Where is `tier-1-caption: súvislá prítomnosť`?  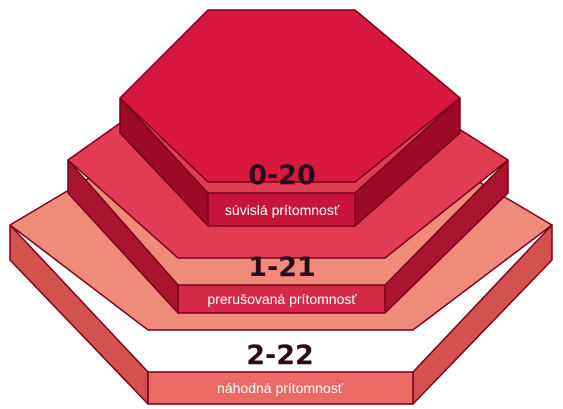 tier-1-caption: súvislá prítomnosť is located at coordinates (282, 210).